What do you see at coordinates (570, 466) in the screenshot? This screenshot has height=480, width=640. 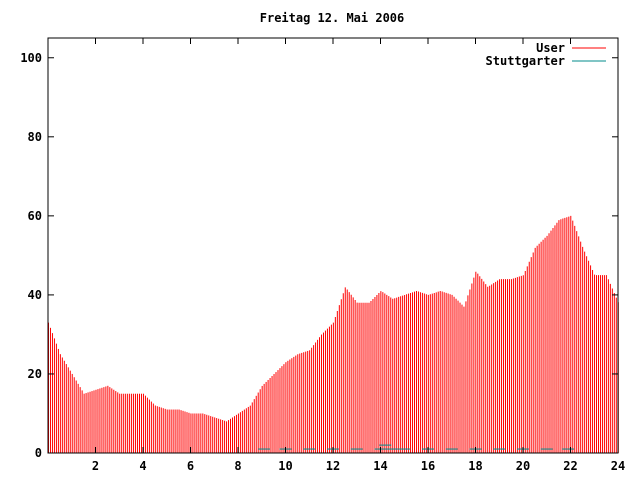 I see `x-tick-label: 22` at bounding box center [570, 466].